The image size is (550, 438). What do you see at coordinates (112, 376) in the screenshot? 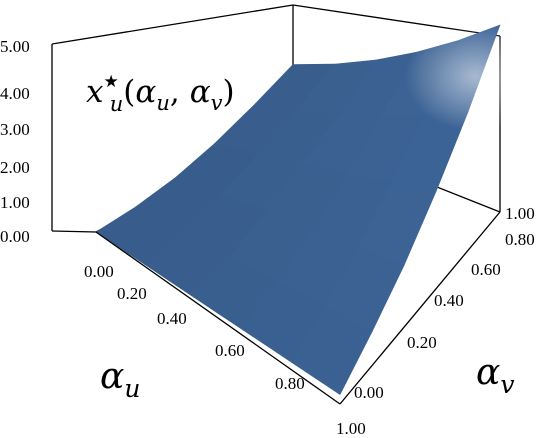
I see `x-axis-label-main: α` at bounding box center [112, 376].